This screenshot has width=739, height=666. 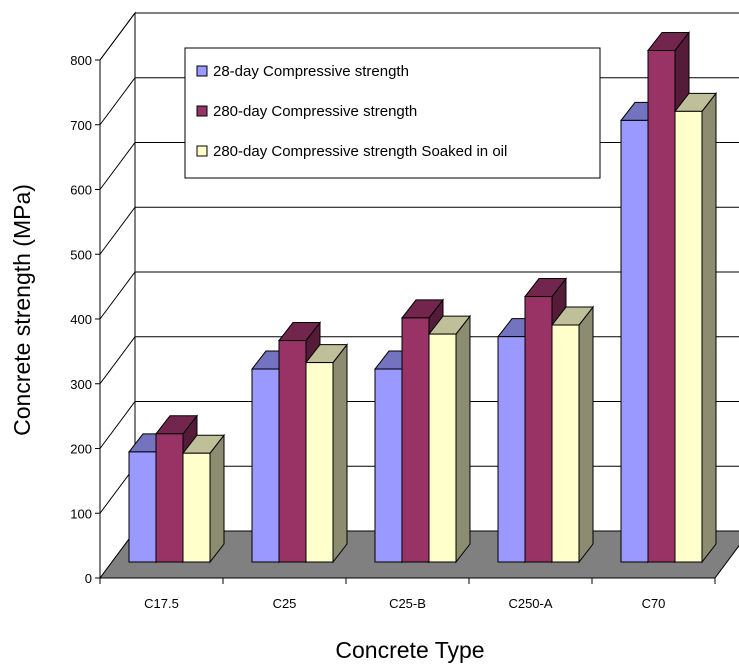 What do you see at coordinates (88, 578) in the screenshot?
I see `y-tick-label: 0` at bounding box center [88, 578].